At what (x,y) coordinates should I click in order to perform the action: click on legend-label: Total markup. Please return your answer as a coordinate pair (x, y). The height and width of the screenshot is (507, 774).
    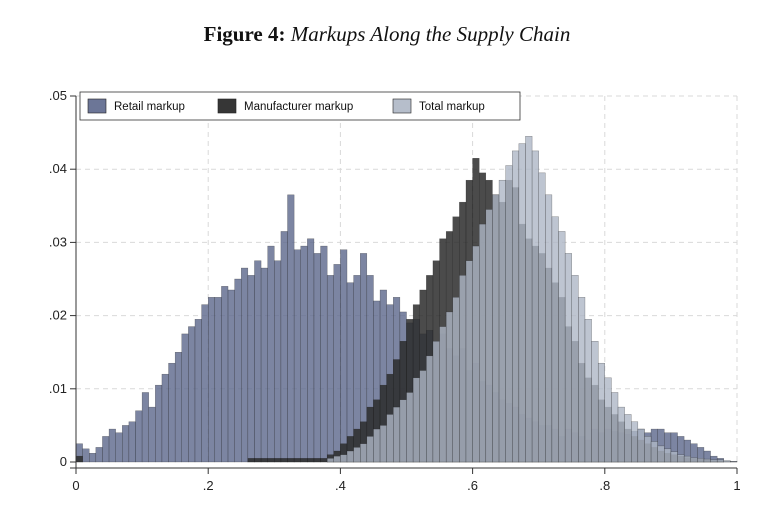
    Looking at the image, I should click on (452, 107).